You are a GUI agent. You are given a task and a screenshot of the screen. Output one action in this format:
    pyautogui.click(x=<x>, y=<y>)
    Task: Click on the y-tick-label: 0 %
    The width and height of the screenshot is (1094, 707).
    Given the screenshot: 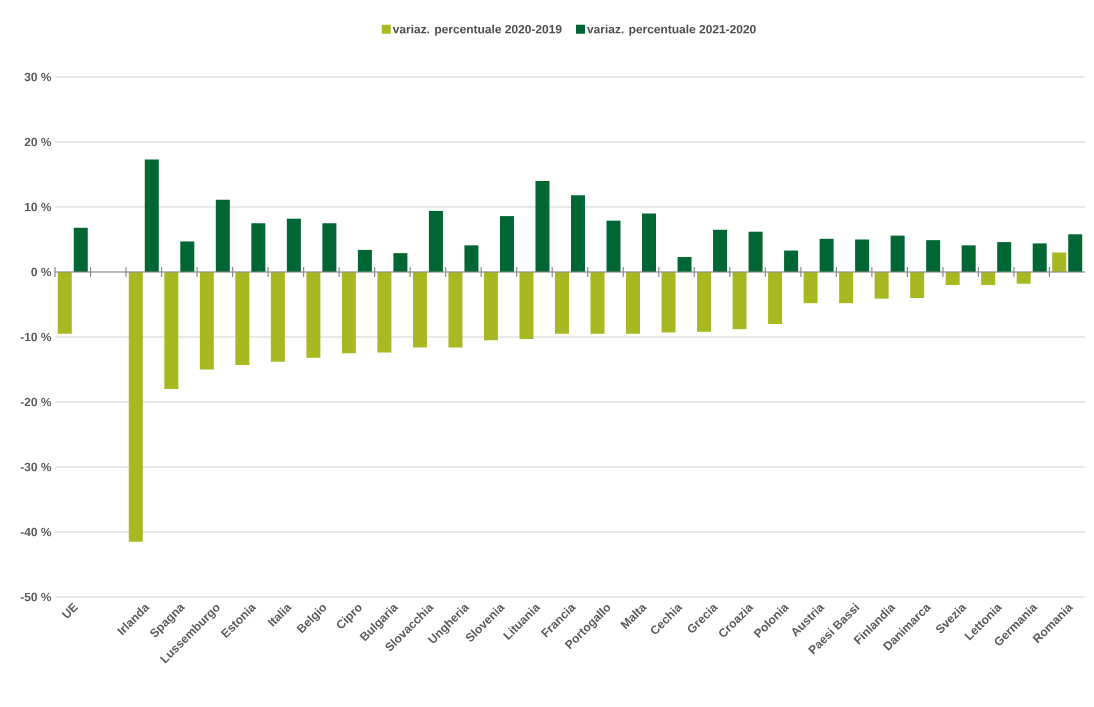 What is the action you would take?
    pyautogui.click(x=41, y=272)
    